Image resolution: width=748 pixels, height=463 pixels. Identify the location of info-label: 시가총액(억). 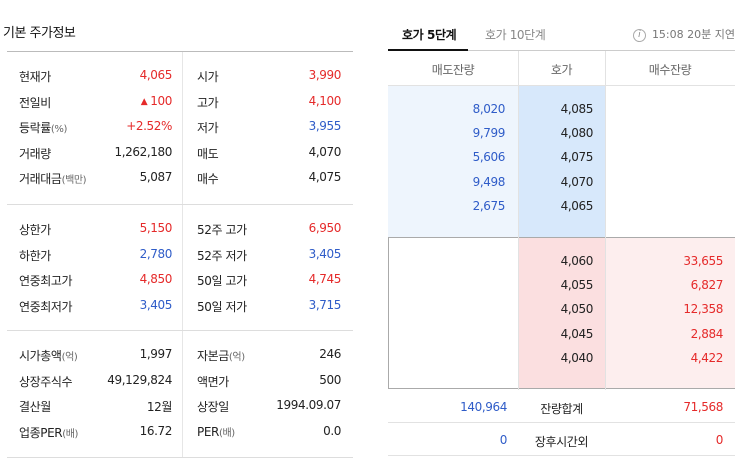
(48, 356).